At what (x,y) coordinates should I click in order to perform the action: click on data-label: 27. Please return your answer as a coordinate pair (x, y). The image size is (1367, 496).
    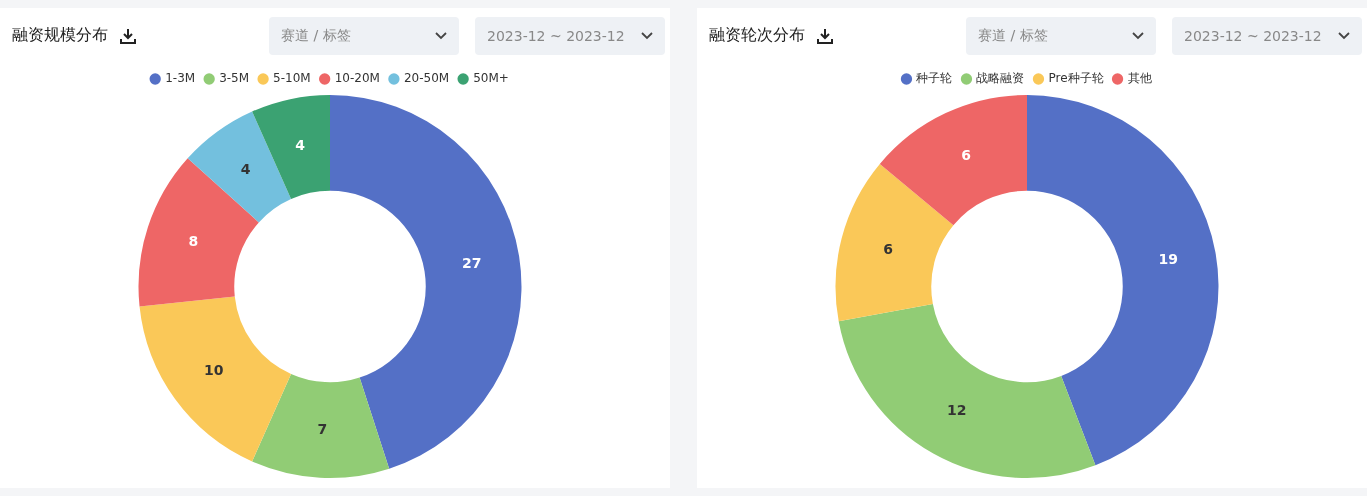
    Looking at the image, I should click on (472, 262).